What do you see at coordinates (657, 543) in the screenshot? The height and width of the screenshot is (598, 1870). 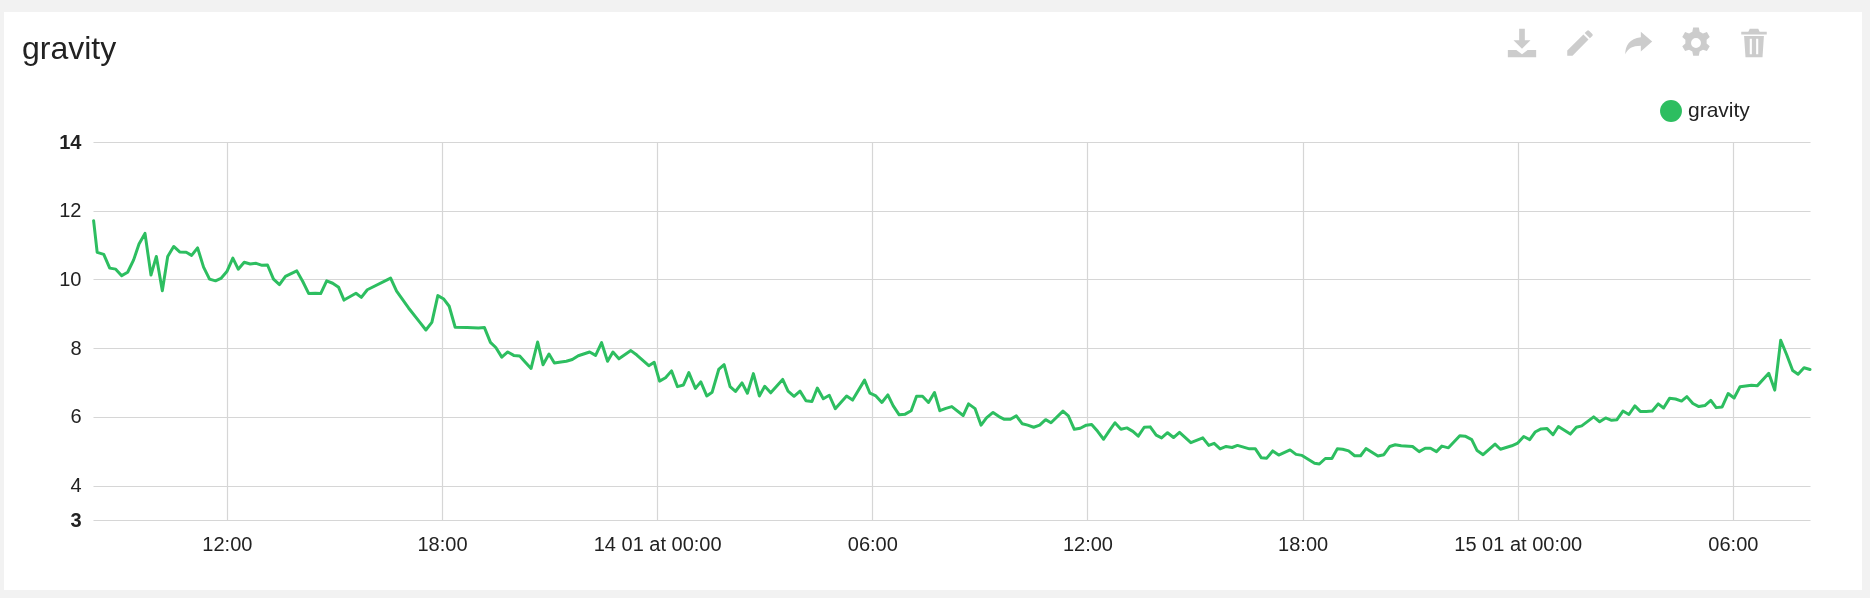 I see `x-tick-label: 14 01 at 00:00` at bounding box center [657, 543].